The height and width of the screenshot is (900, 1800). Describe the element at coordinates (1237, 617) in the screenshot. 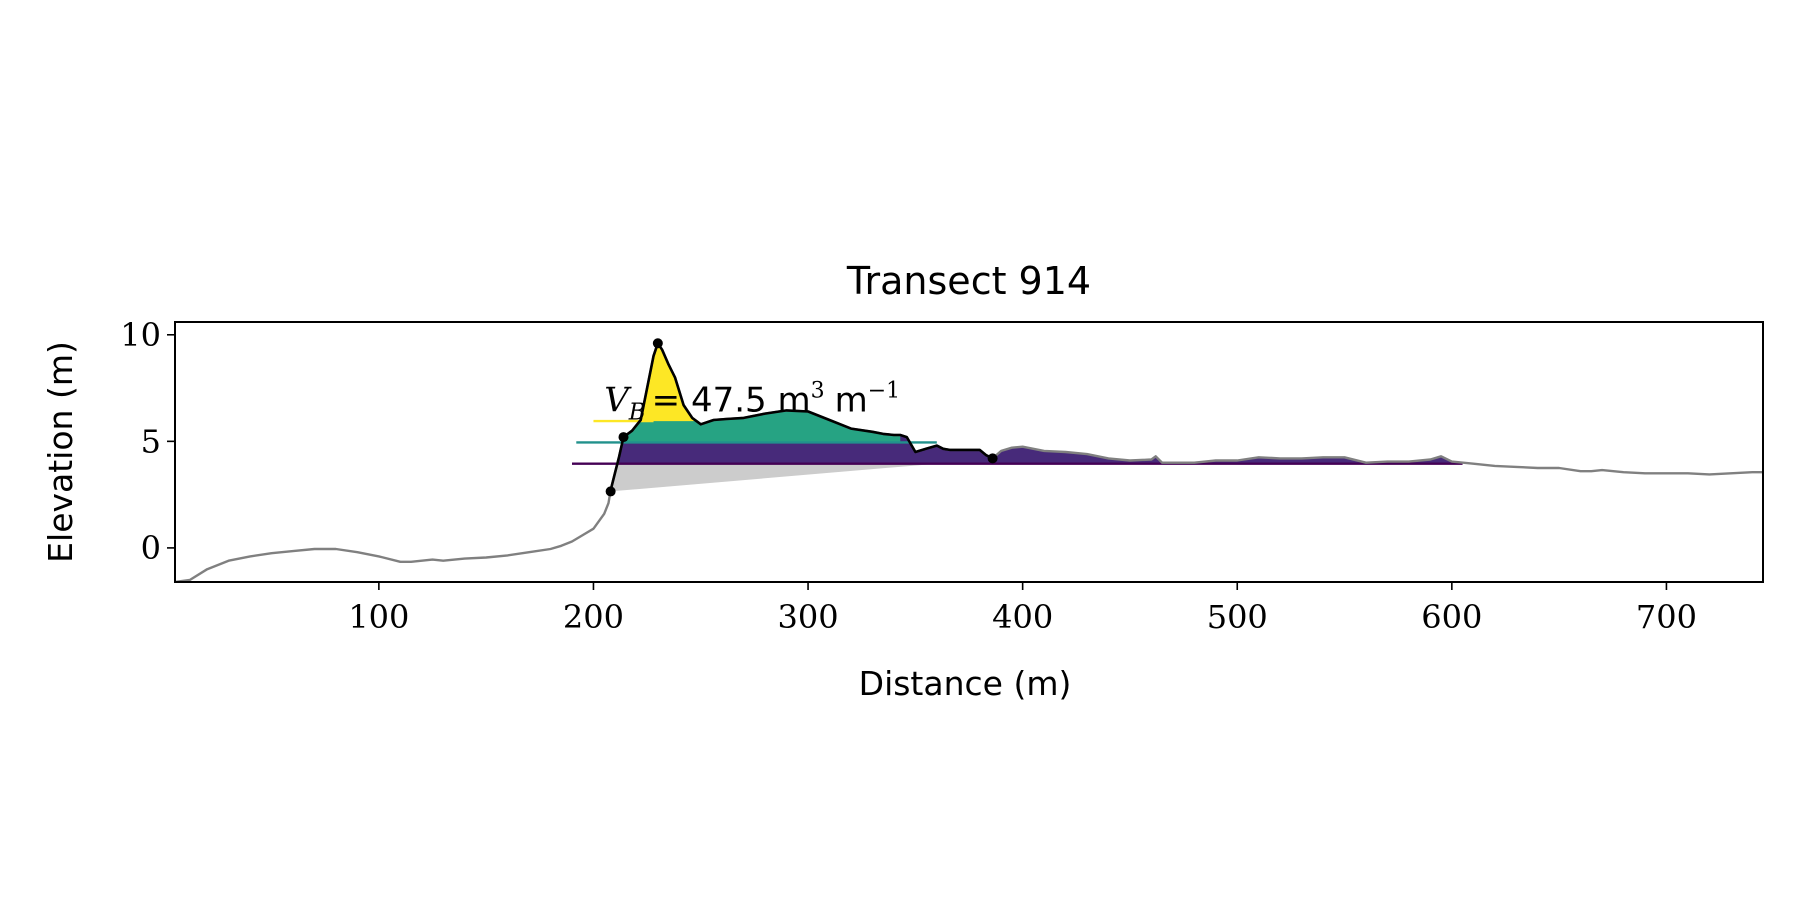

I see `x-tick-label-500: 500` at that location.